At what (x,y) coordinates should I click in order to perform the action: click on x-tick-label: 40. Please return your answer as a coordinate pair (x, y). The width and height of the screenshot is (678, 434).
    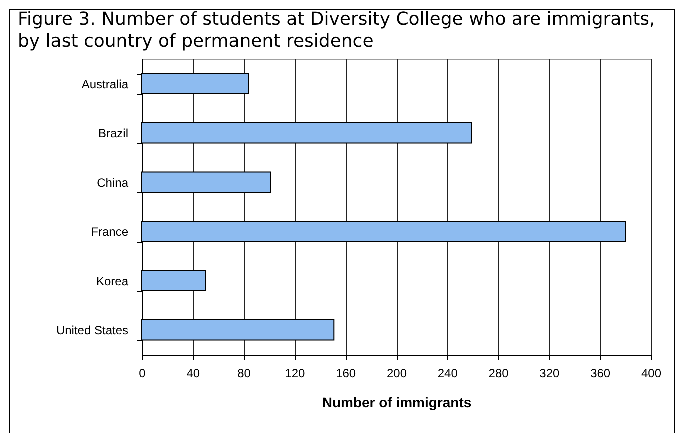
    Looking at the image, I should click on (193, 373).